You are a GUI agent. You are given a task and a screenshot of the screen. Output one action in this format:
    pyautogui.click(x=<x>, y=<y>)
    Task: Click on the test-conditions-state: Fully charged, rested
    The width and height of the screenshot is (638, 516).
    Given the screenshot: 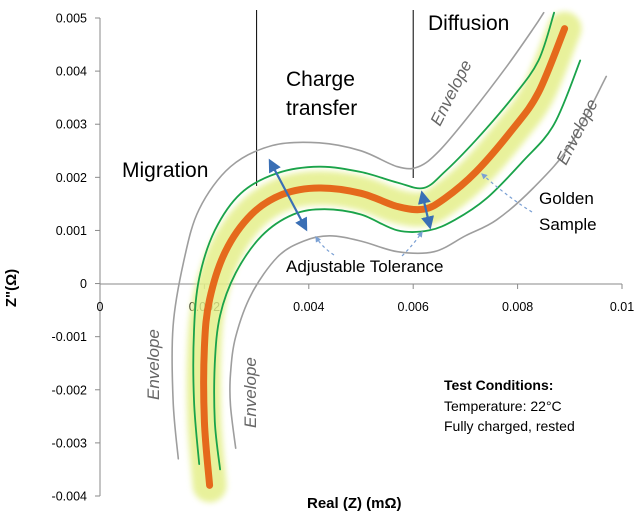 What is the action you would take?
    pyautogui.click(x=509, y=426)
    